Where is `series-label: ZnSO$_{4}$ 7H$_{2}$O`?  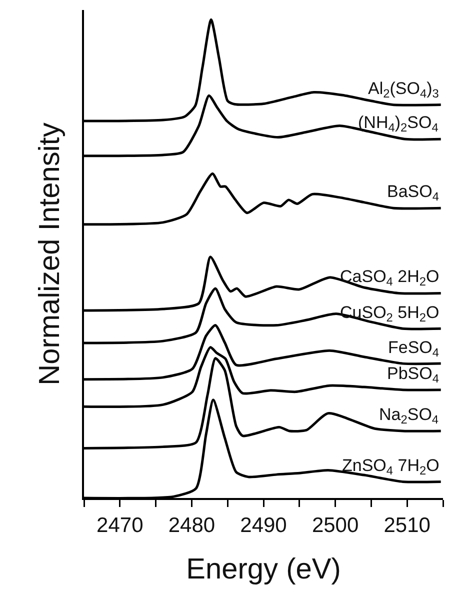
series-label: ZnSO$_{4}$ 7H$_{2}$O is located at coordinates (391, 467).